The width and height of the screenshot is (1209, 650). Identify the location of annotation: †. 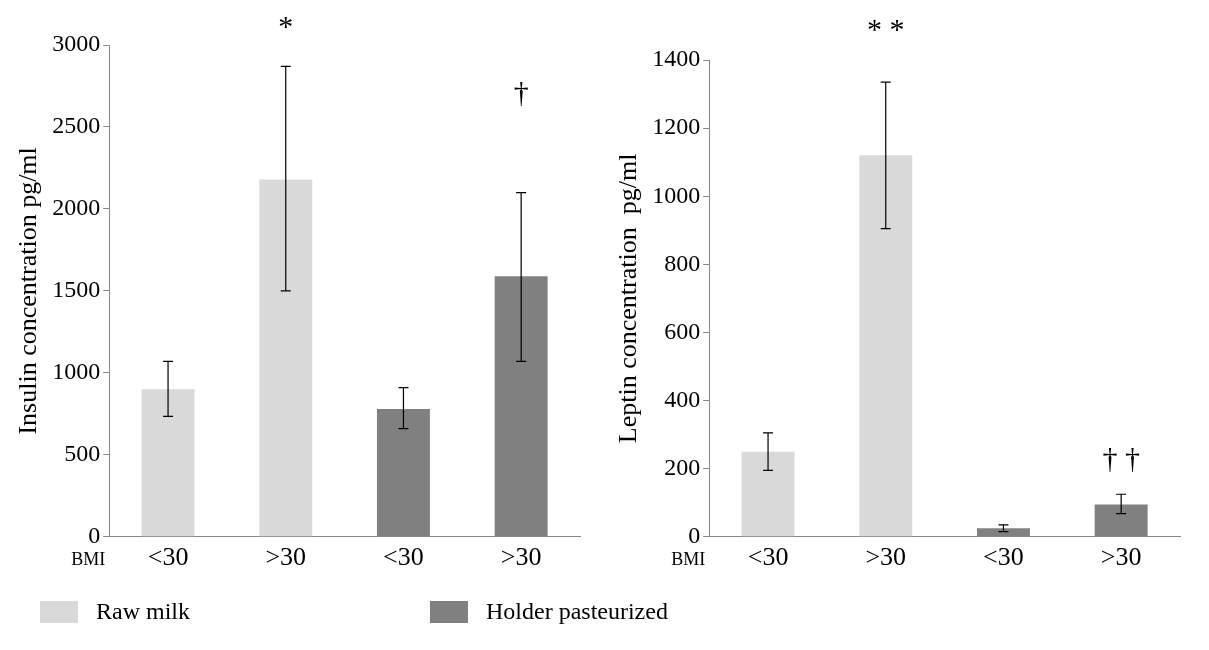
(521, 92).